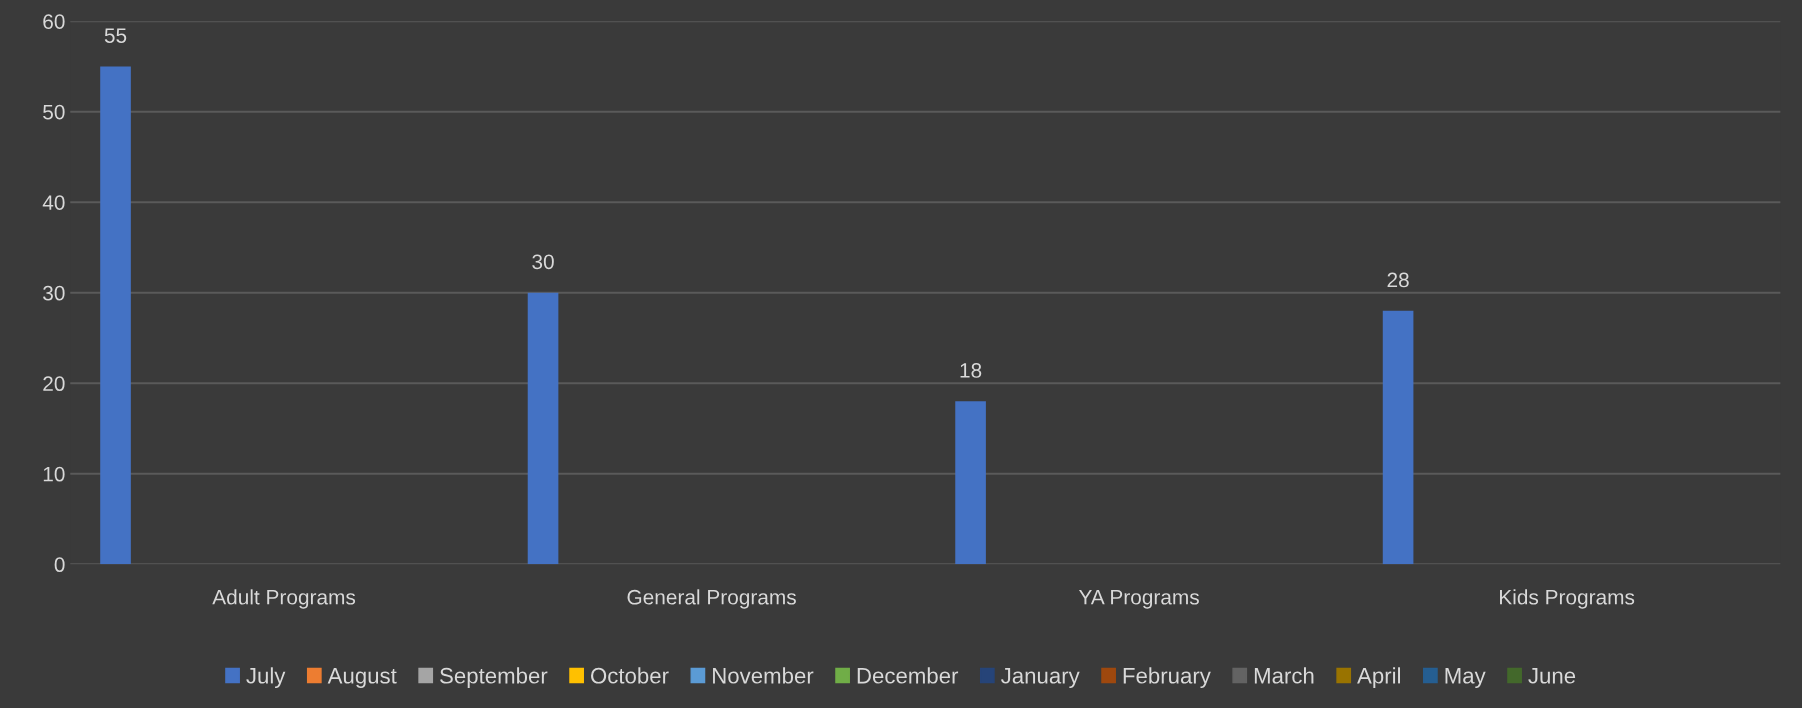  I want to click on x-tick-label: General Programs, so click(711, 599).